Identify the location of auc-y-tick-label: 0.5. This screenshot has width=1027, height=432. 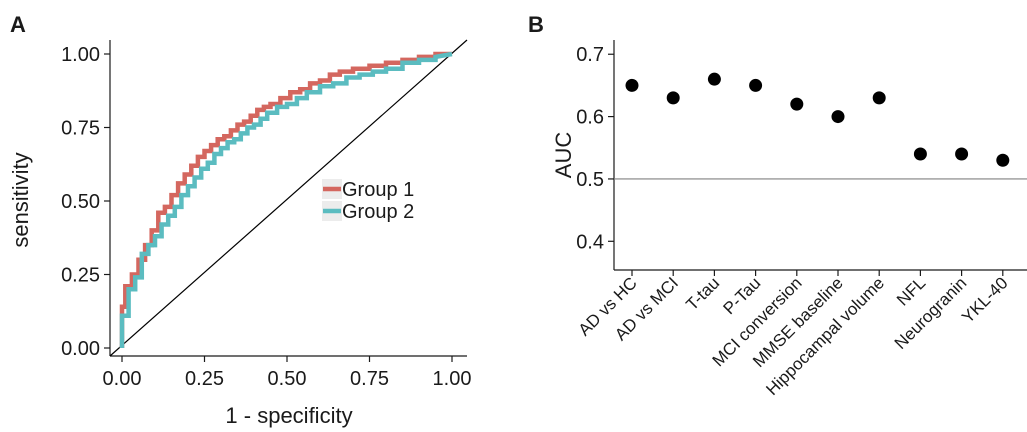
(590, 180).